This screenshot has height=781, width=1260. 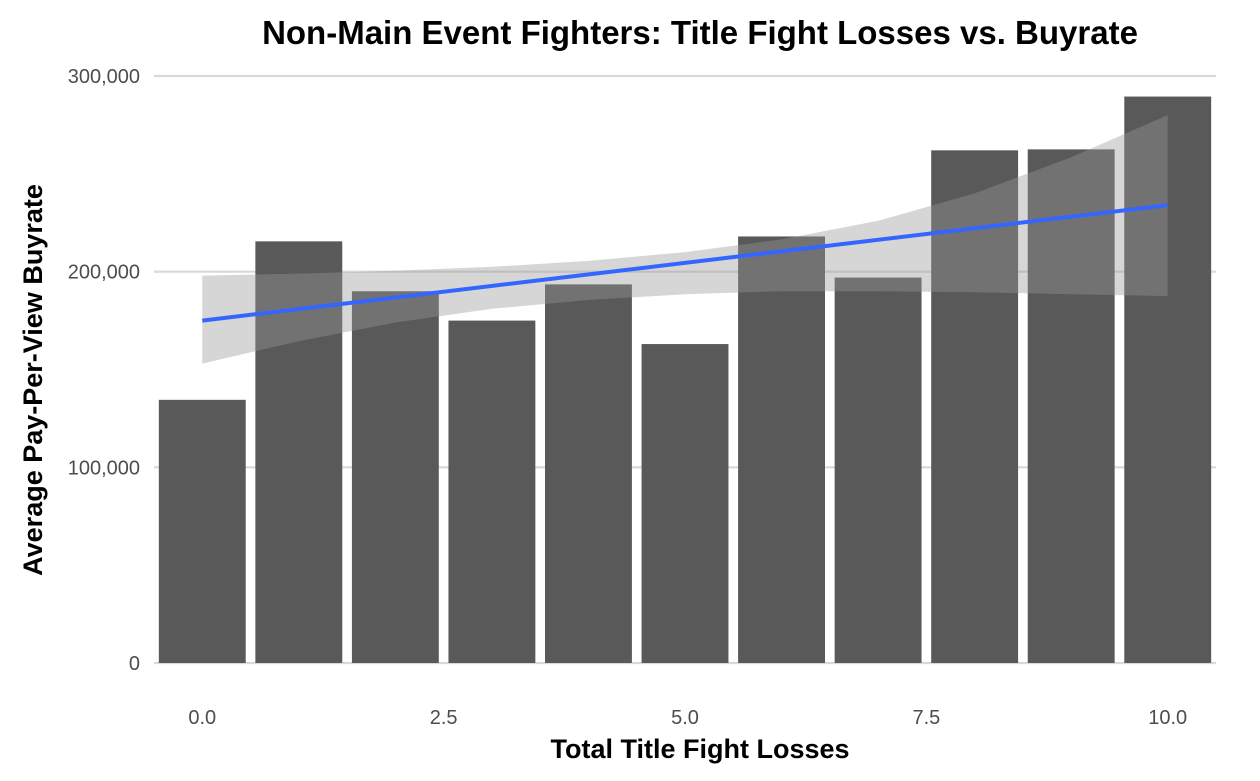 What do you see at coordinates (699, 749) in the screenshot?
I see `x-axis-title: Total Title Fight Losses` at bounding box center [699, 749].